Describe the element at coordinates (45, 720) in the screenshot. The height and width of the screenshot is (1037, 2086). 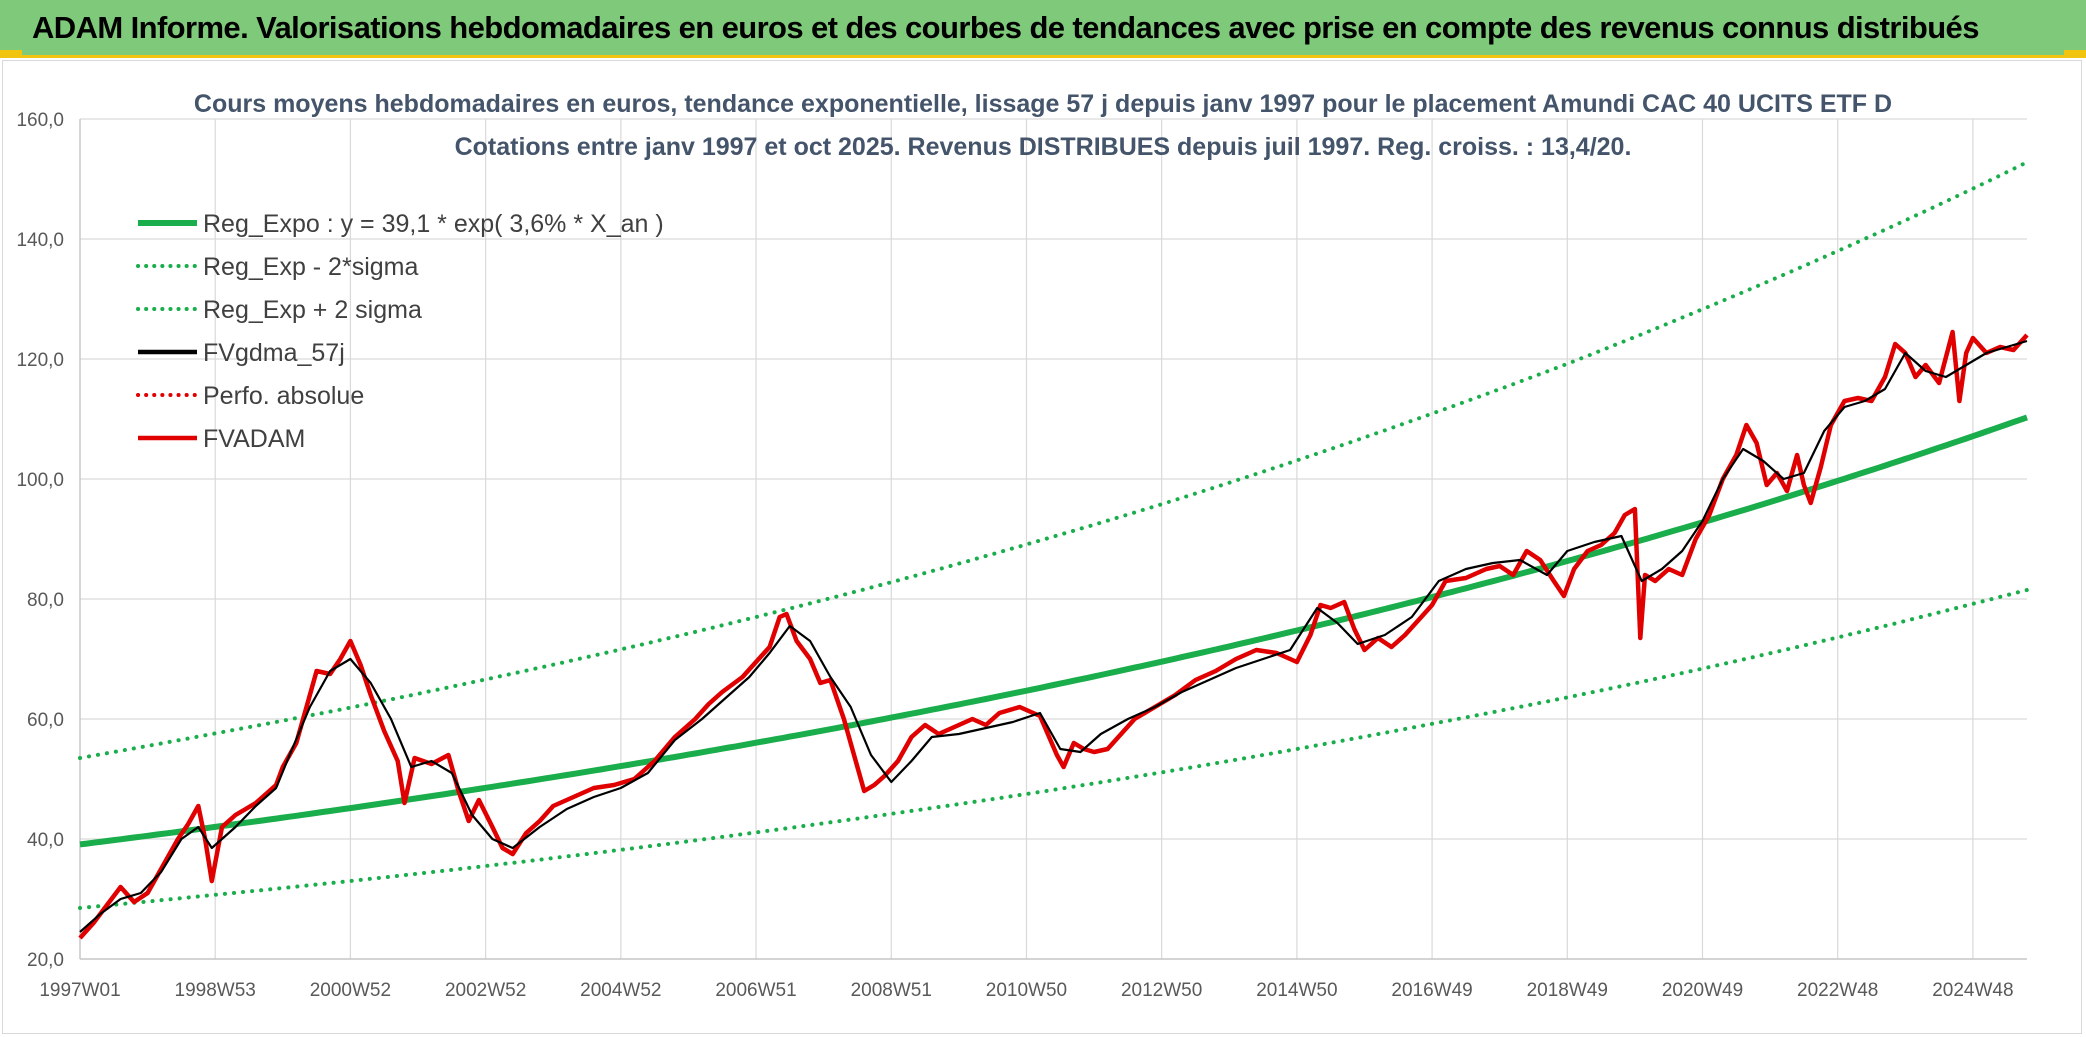
I see `y-tick-label: 60,0` at that location.